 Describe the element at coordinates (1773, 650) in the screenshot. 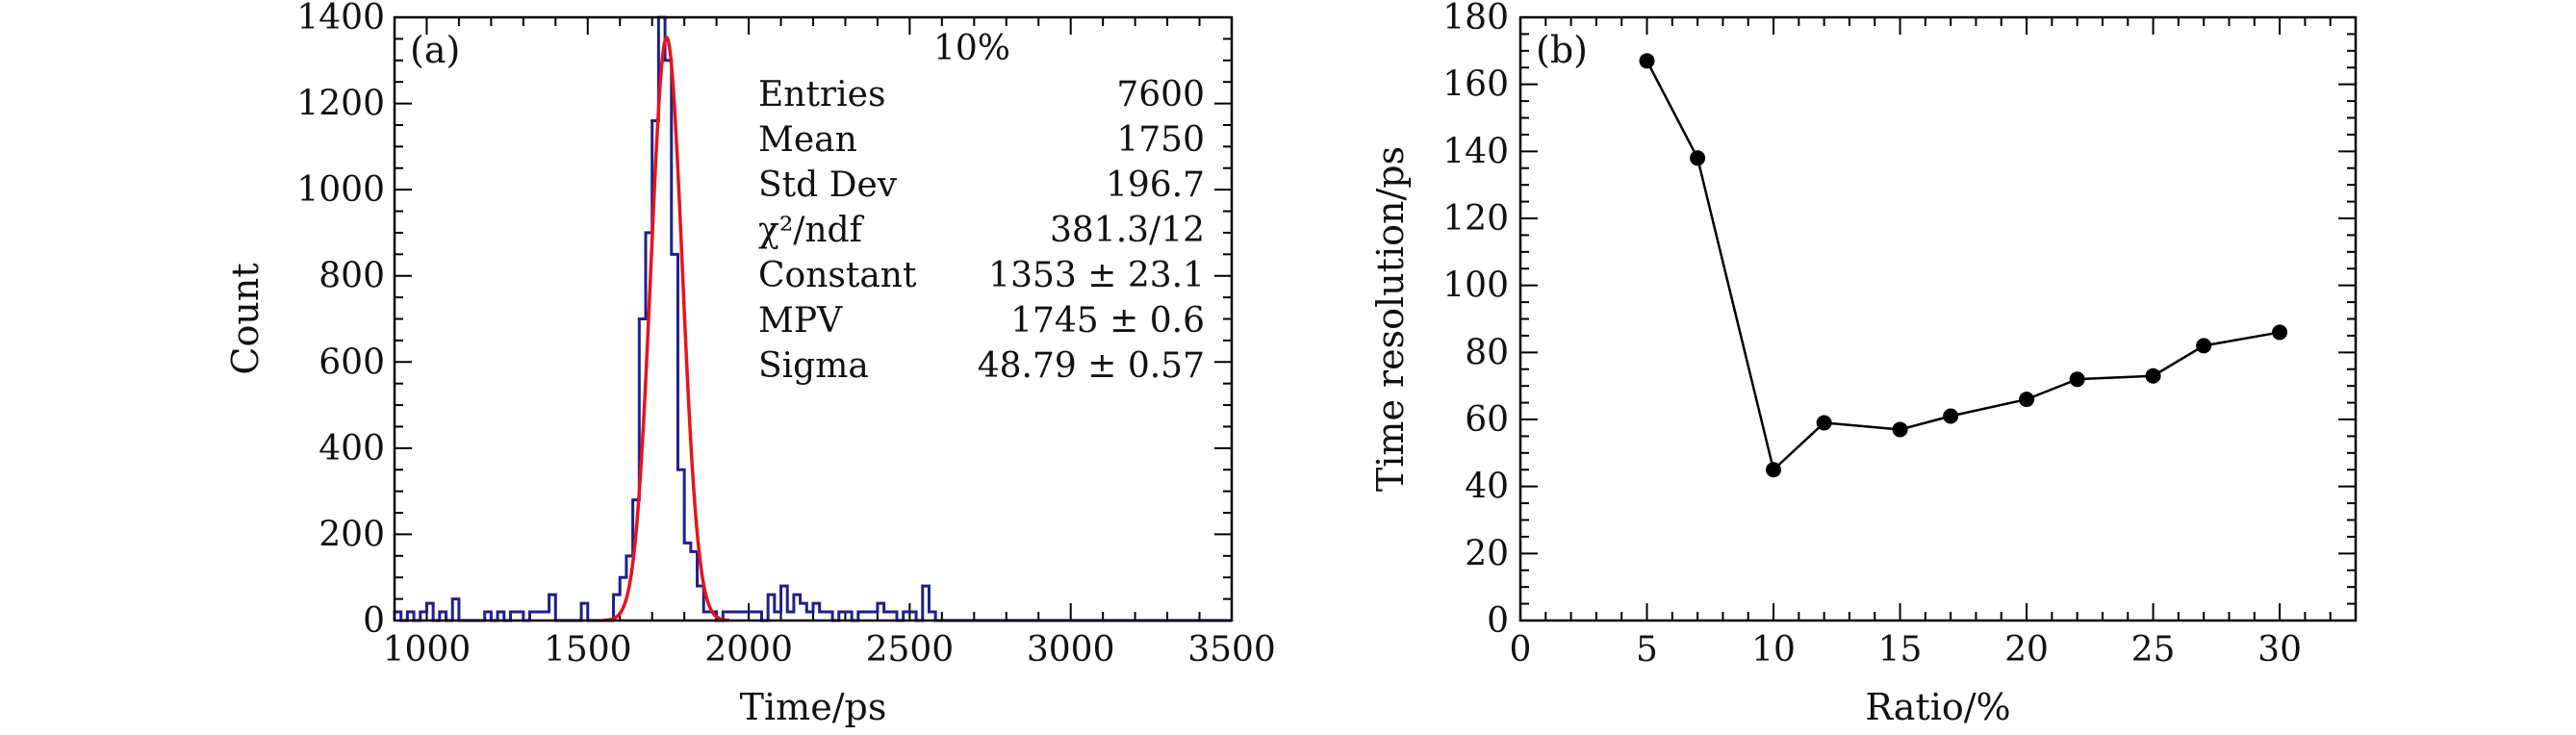

I see `x-tick-label: 10` at that location.